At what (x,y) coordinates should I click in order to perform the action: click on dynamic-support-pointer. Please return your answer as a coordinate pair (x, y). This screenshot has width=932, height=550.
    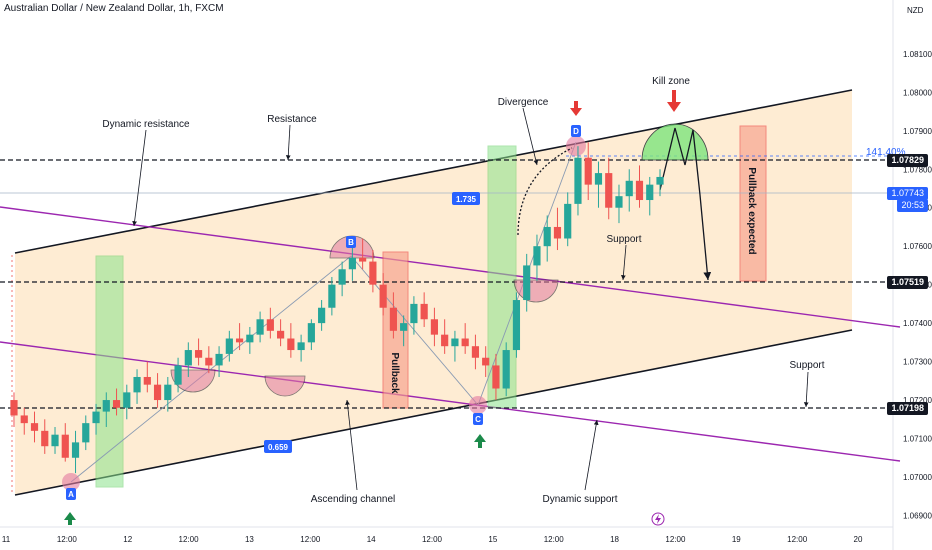
    Looking at the image, I should click on (591, 455).